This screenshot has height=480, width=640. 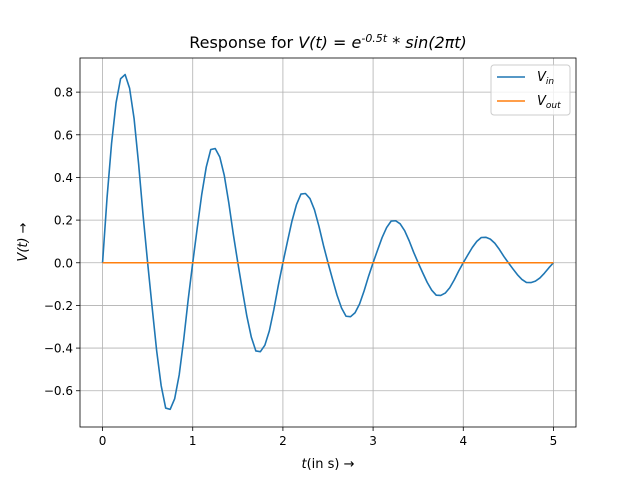 What do you see at coordinates (63, 221) in the screenshot?
I see `y-tick-label: 0.2` at bounding box center [63, 221].